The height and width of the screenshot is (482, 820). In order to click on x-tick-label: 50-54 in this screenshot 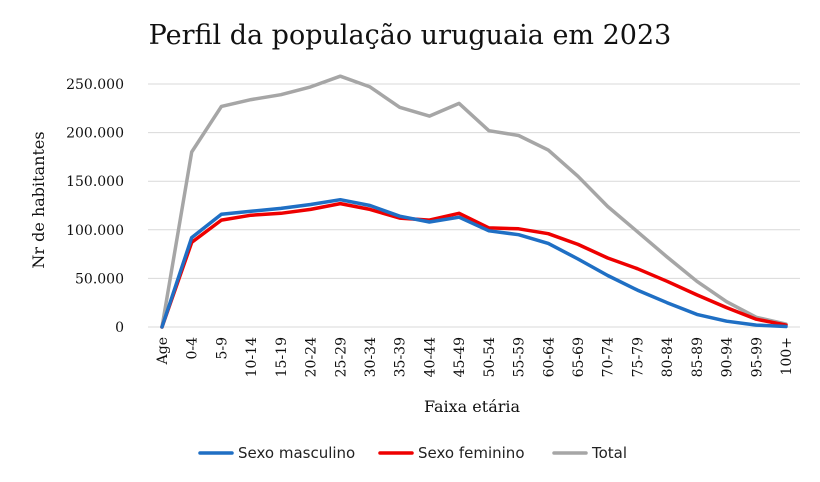, I will do `click(490, 357)`.